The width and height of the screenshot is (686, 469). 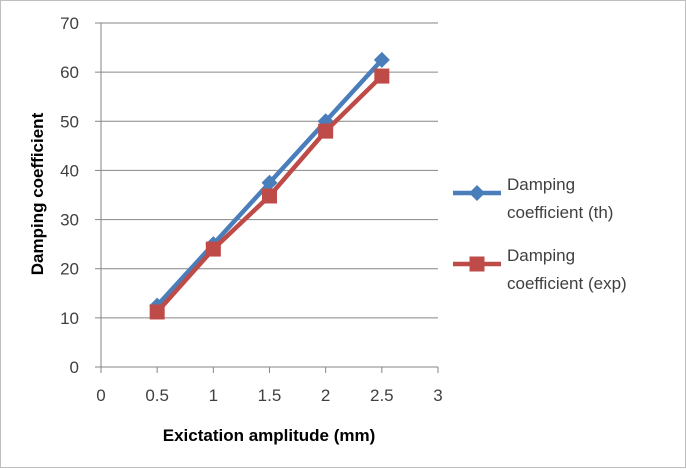 What do you see at coordinates (100, 395) in the screenshot?
I see `x-tick-label-0: 0` at bounding box center [100, 395].